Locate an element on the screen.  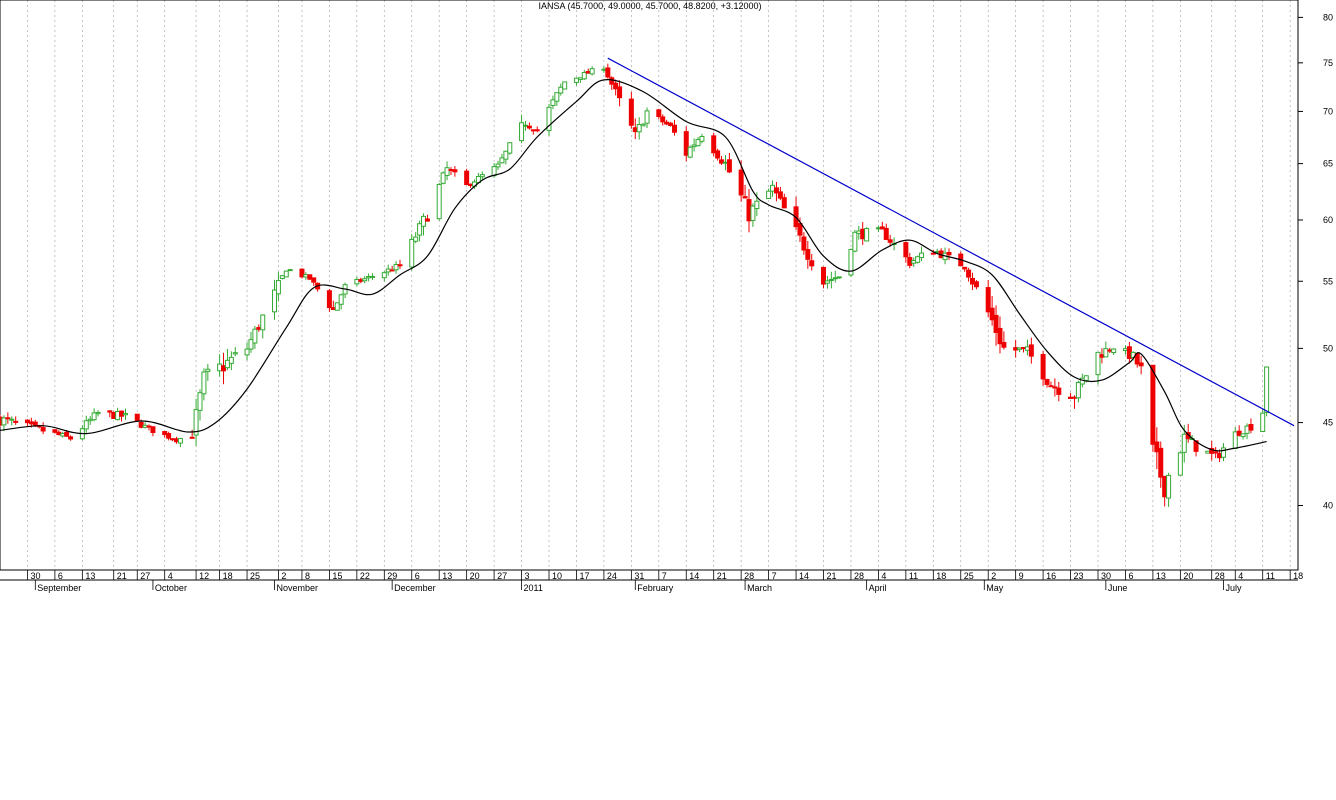
x-tick-label: 8 is located at coordinates (307, 576).